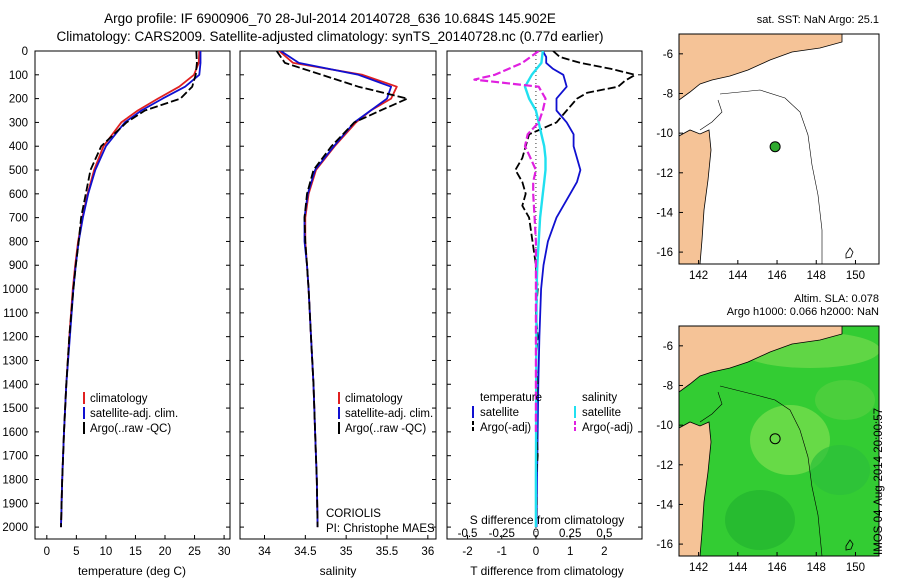 The width and height of the screenshot is (900, 580). Describe the element at coordinates (604, 552) in the screenshot. I see `x-tick-label: 2` at that location.